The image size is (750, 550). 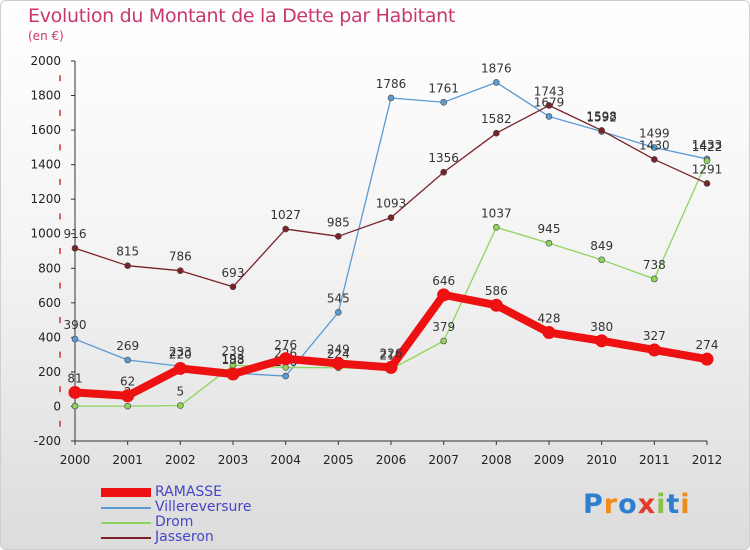 What do you see at coordinates (49, 303) in the screenshot?
I see `y-tick-label: 600` at bounding box center [49, 303].